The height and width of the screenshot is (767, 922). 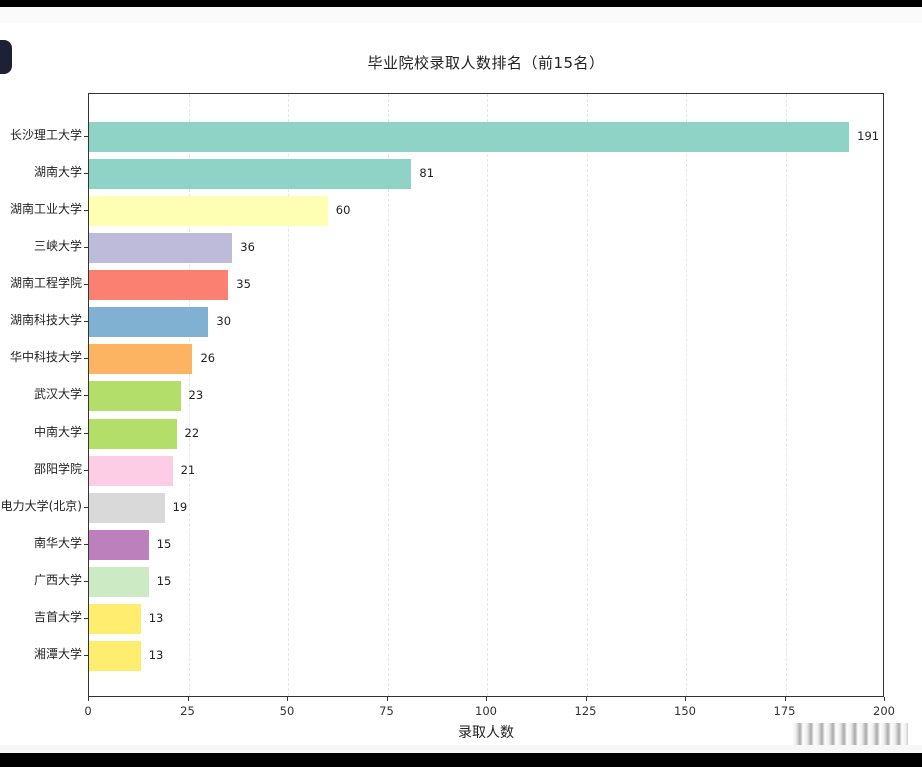 I want to click on bar-value-label: 36, so click(x=247, y=247).